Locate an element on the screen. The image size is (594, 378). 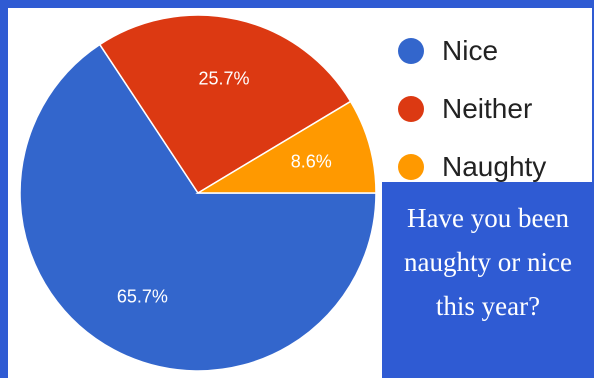
legend-label-neither: Neither is located at coordinates (487, 108).